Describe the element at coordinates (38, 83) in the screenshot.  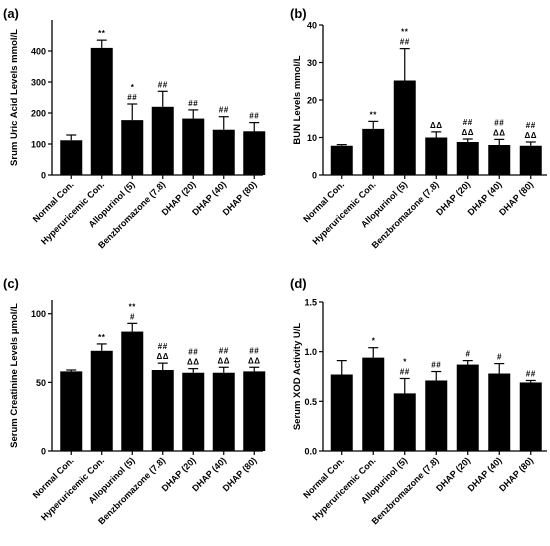
I see `y-tick-label: 300` at that location.